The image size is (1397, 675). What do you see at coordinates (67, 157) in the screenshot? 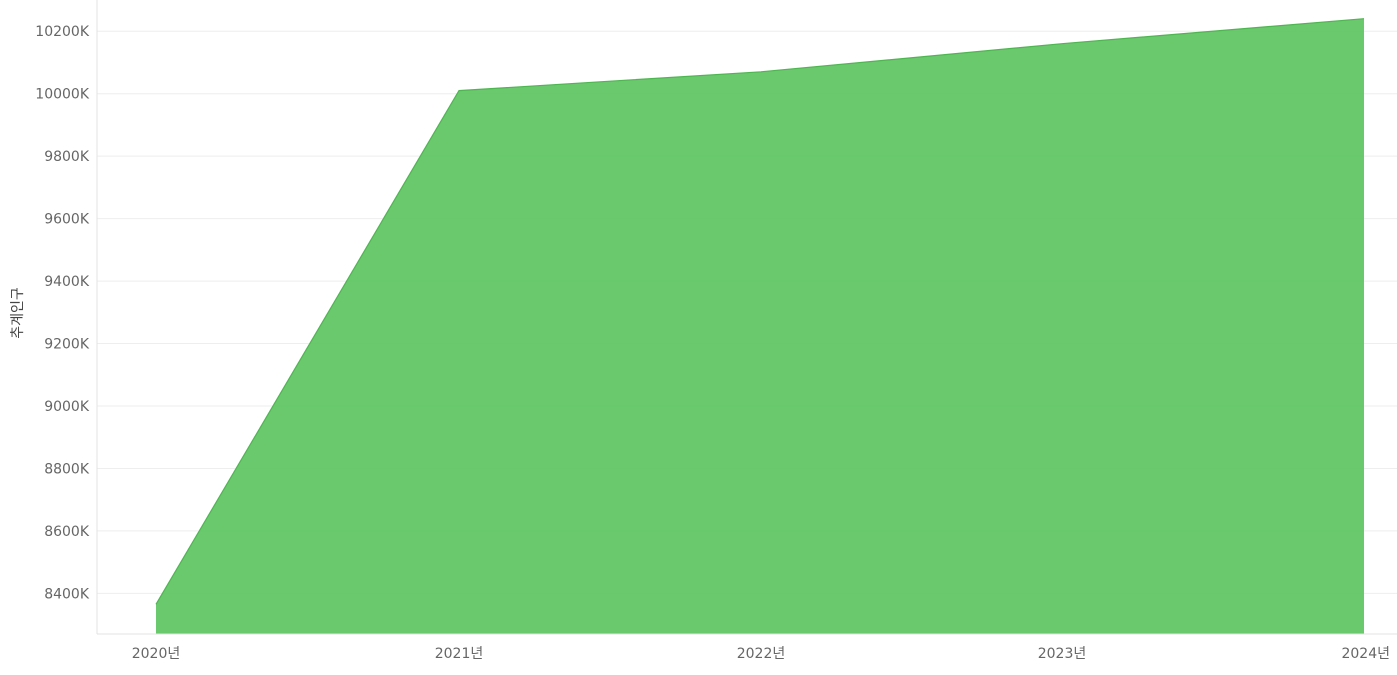
I see `y-tick-label: 9800K` at bounding box center [67, 157].